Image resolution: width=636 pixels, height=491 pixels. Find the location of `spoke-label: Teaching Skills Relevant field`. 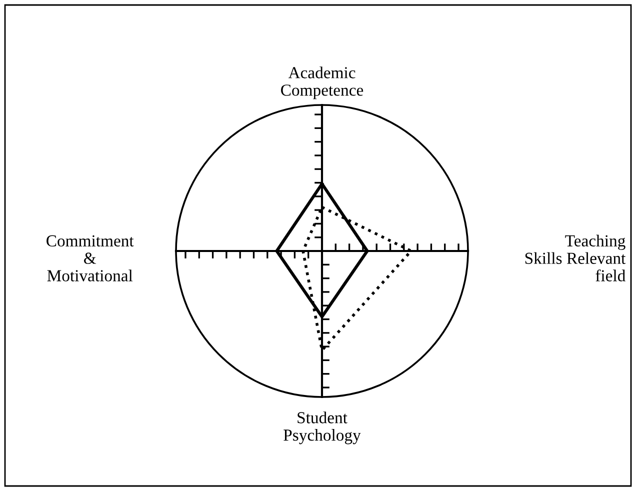

spoke-label: Teaching Skills Relevant field is located at coordinates (575, 258).